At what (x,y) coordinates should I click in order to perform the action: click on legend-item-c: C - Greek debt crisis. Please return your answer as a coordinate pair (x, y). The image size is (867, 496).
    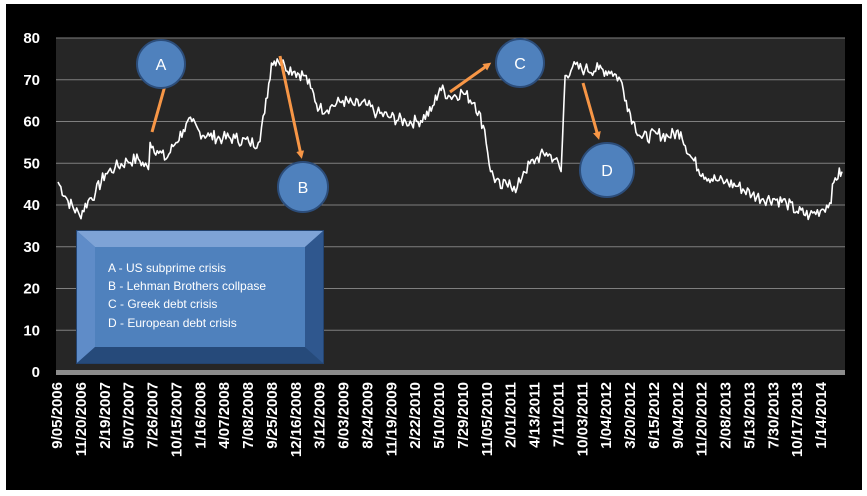
    Looking at the image, I should click on (162, 304).